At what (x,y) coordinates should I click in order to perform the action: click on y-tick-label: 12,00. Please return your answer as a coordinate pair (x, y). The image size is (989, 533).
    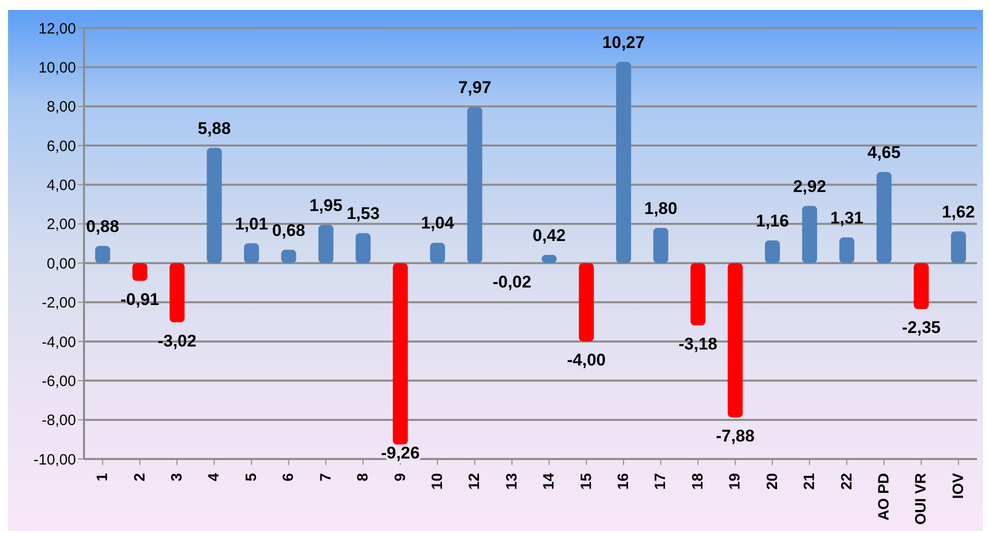
    Looking at the image, I should click on (57, 29).